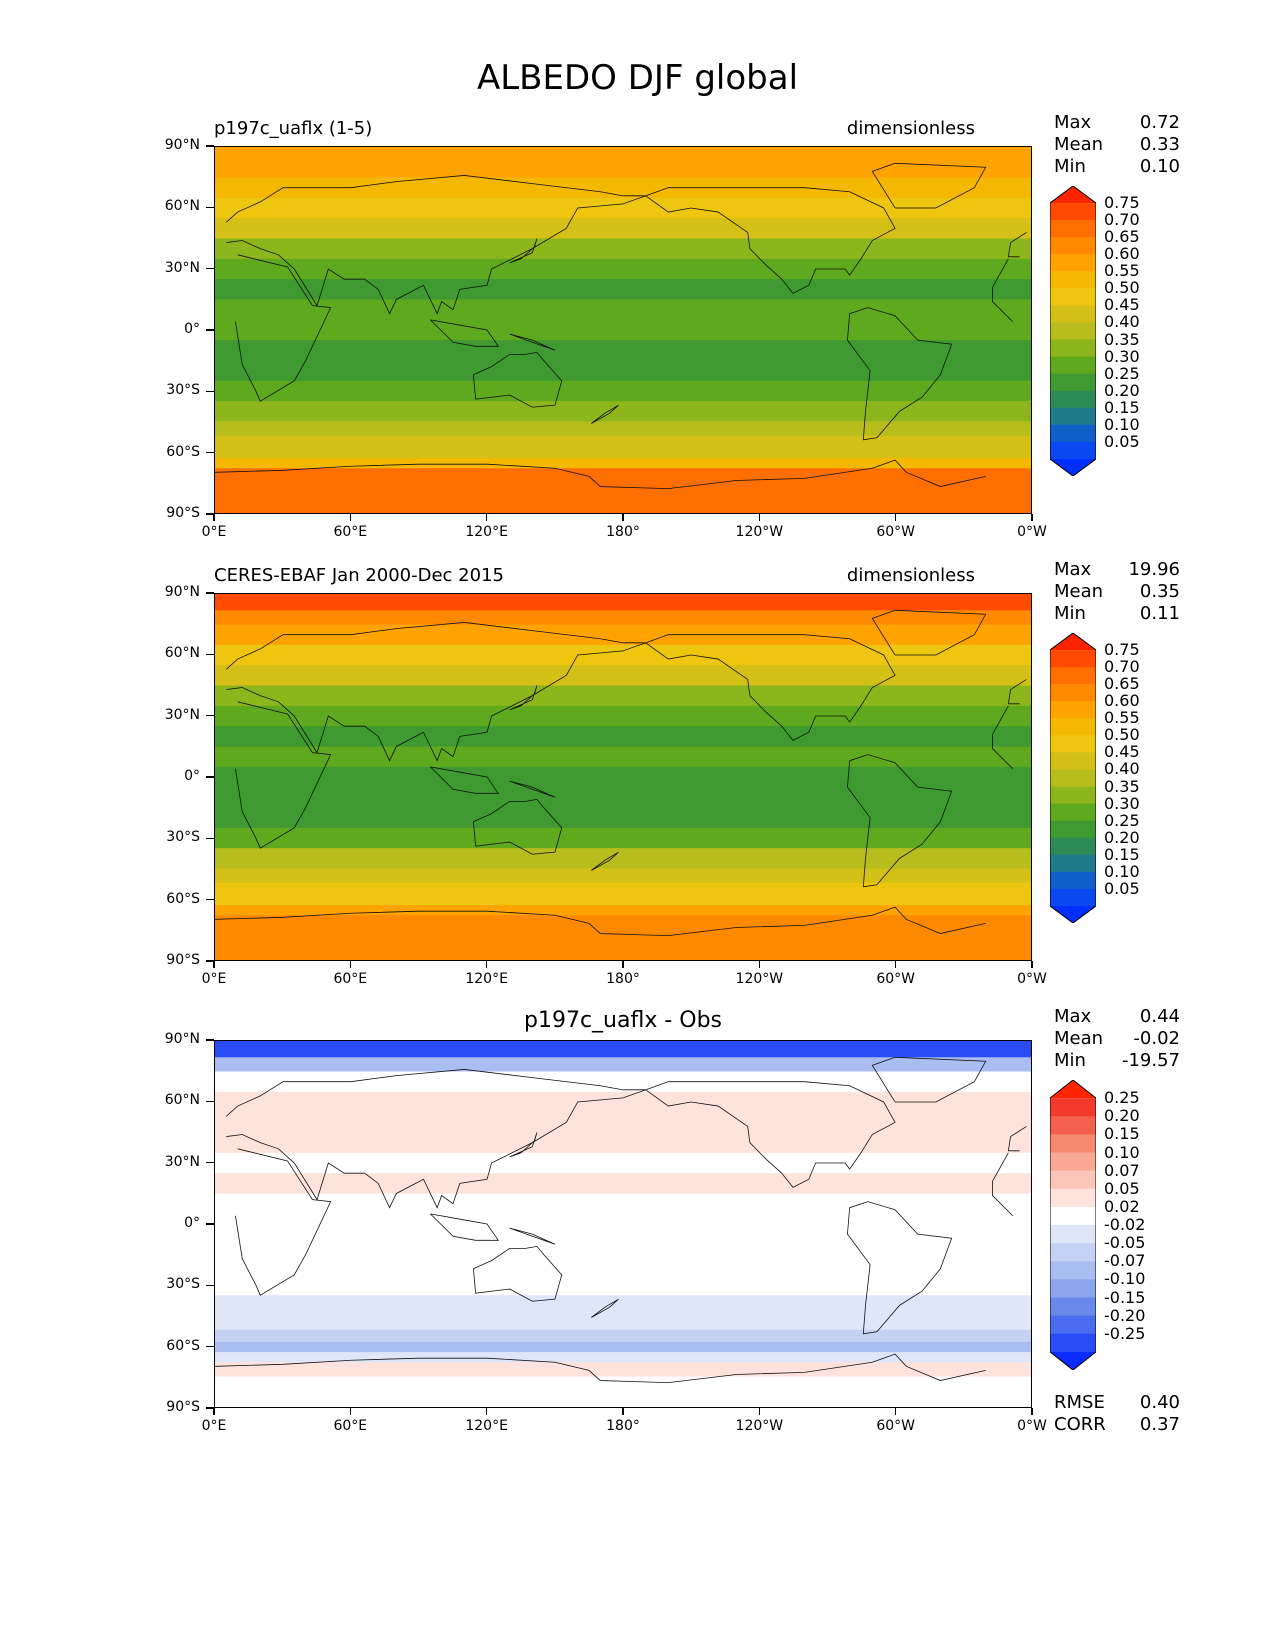  Describe the element at coordinates (182, 1161) in the screenshot. I see `y-tick-label: 30°N` at that location.